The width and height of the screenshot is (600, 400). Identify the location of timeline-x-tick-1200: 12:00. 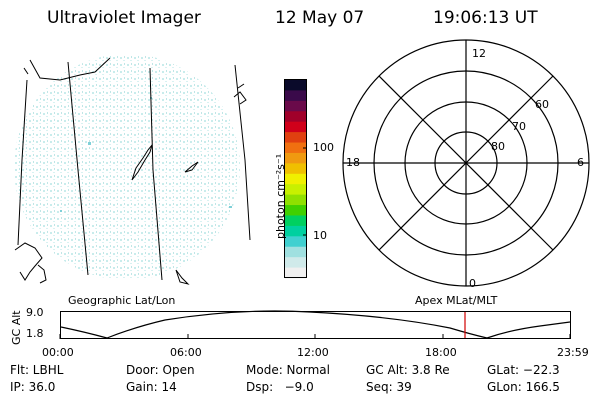
(313, 352).